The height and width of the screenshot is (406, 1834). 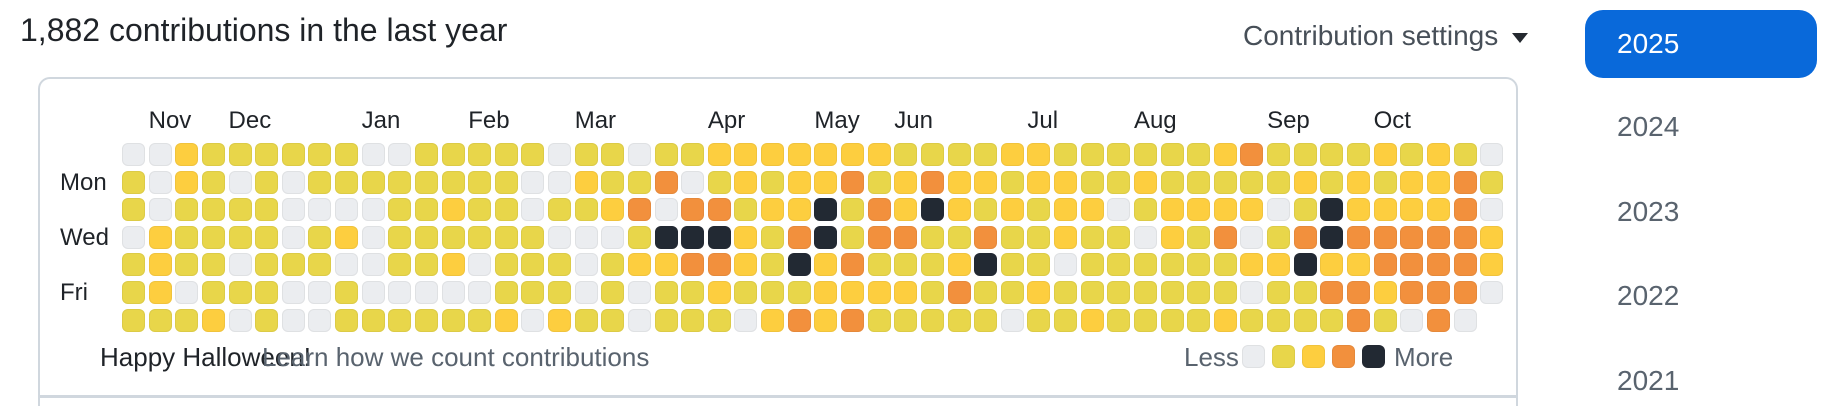 I want to click on year-button-2023: 2023, so click(x=1648, y=211).